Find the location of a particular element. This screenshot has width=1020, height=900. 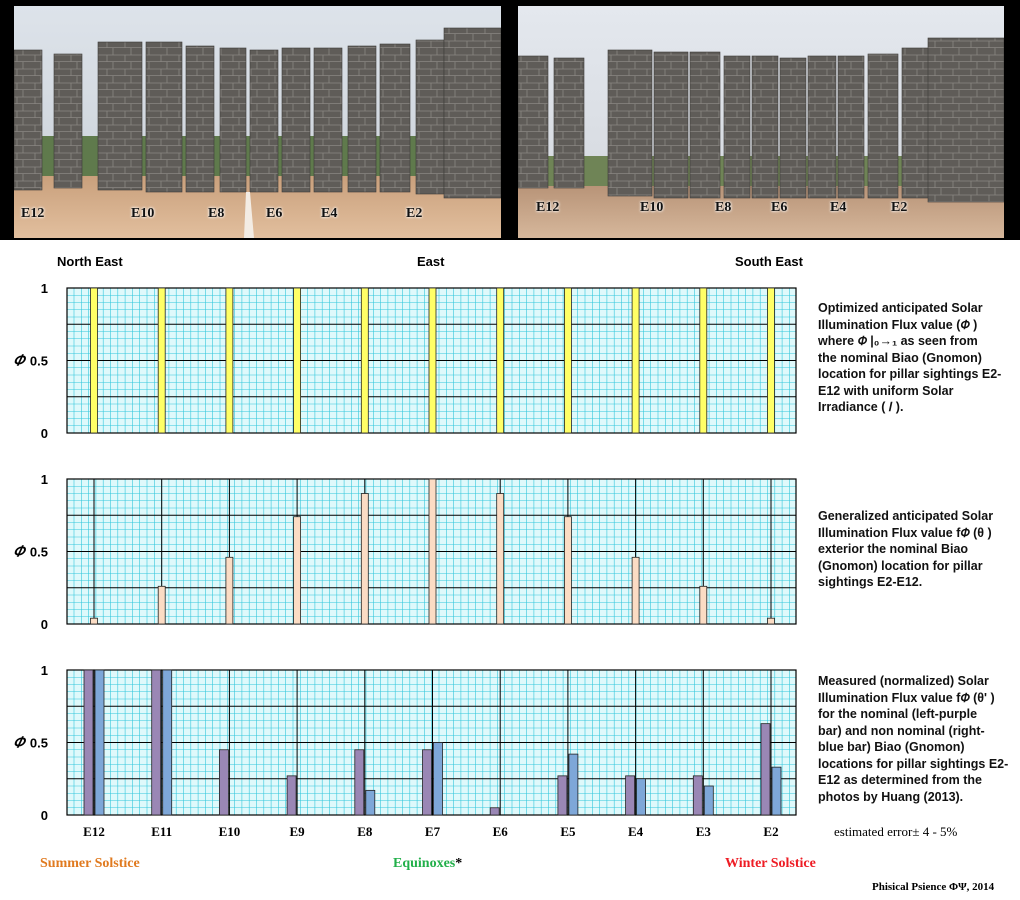

left-photo-image is located at coordinates (257, 122).